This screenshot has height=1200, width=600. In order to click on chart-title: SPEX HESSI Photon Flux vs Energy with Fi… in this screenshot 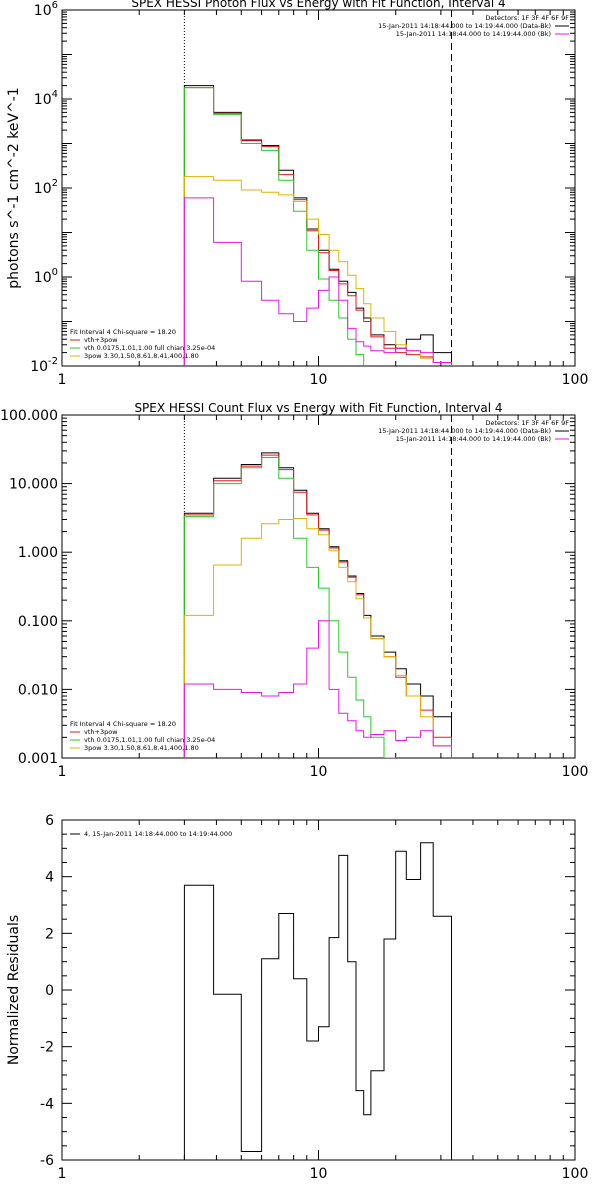, I will do `click(318, 5)`.